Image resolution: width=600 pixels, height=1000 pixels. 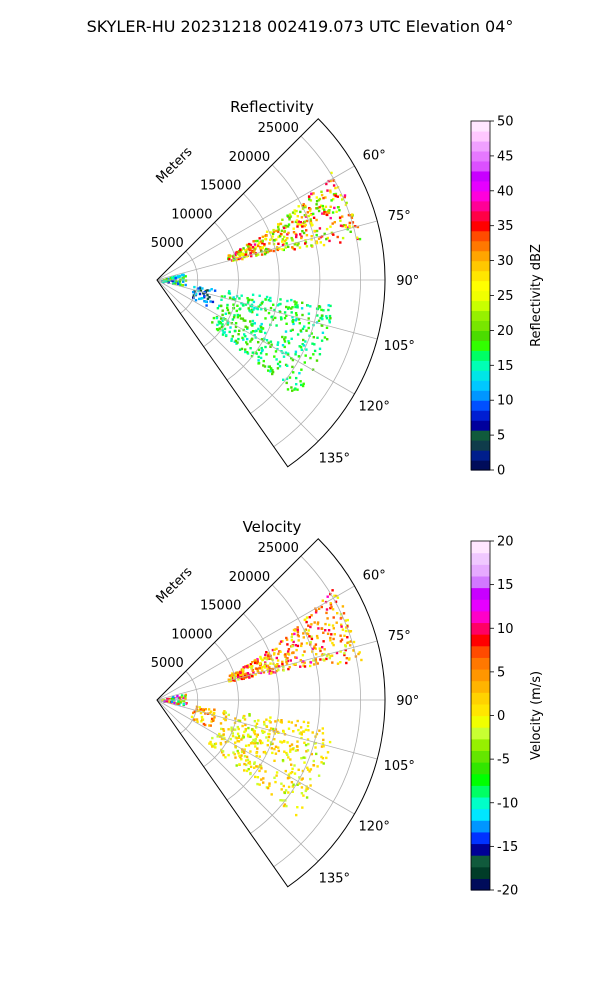 What do you see at coordinates (501, 672) in the screenshot?
I see `colorbar-tick-label: 5` at bounding box center [501, 672].